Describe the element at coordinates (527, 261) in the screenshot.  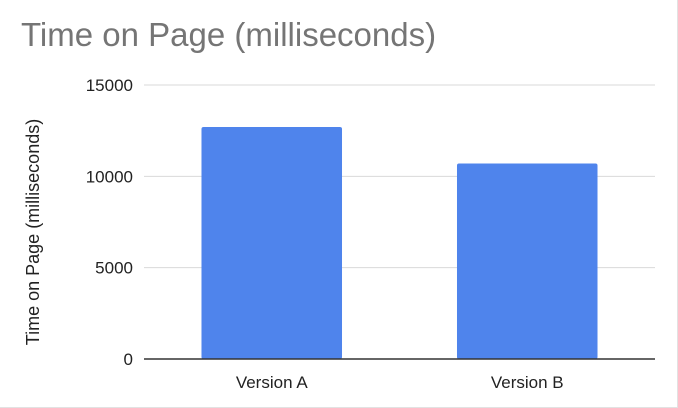
I see `bar-version-b` at that location.